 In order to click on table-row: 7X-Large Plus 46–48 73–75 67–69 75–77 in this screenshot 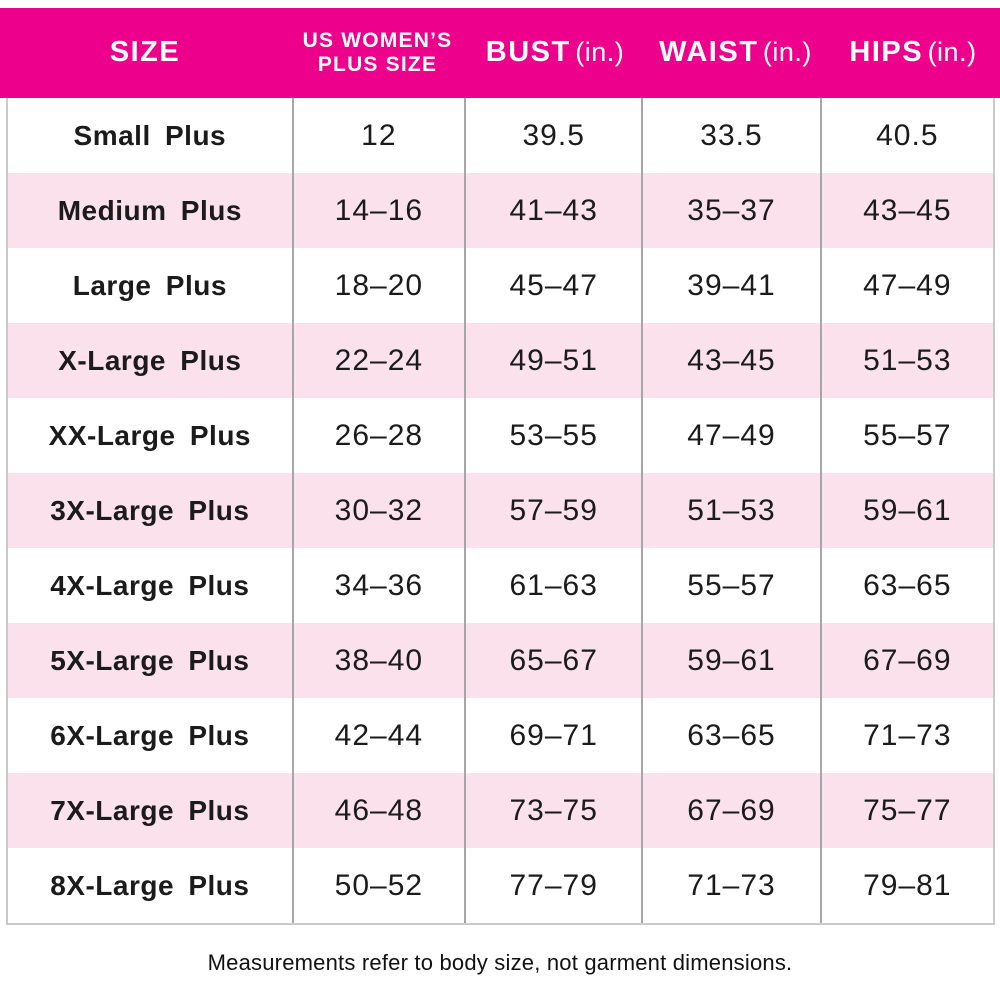, I will do `click(500, 810)`.